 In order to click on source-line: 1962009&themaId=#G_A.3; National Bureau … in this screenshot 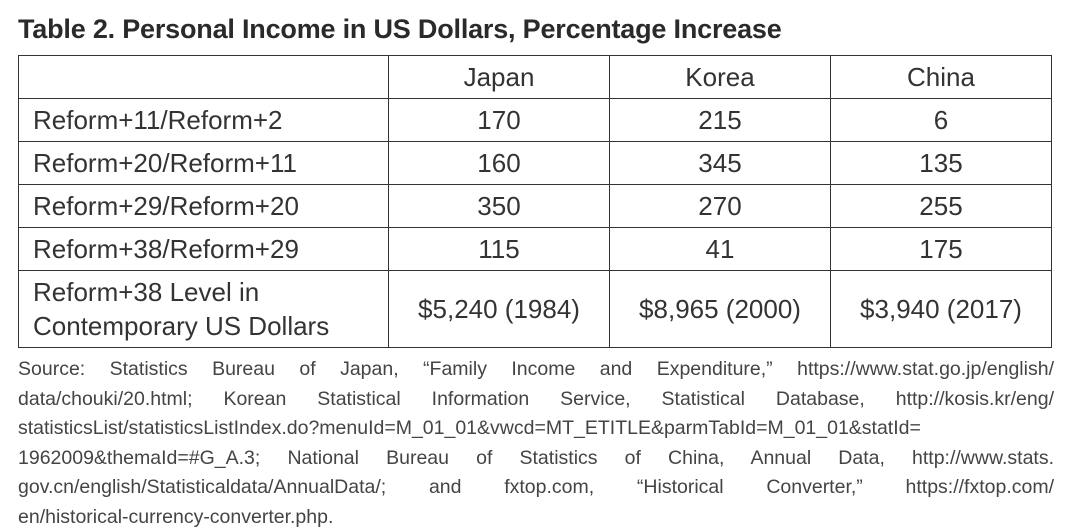, I will do `click(536, 459)`.